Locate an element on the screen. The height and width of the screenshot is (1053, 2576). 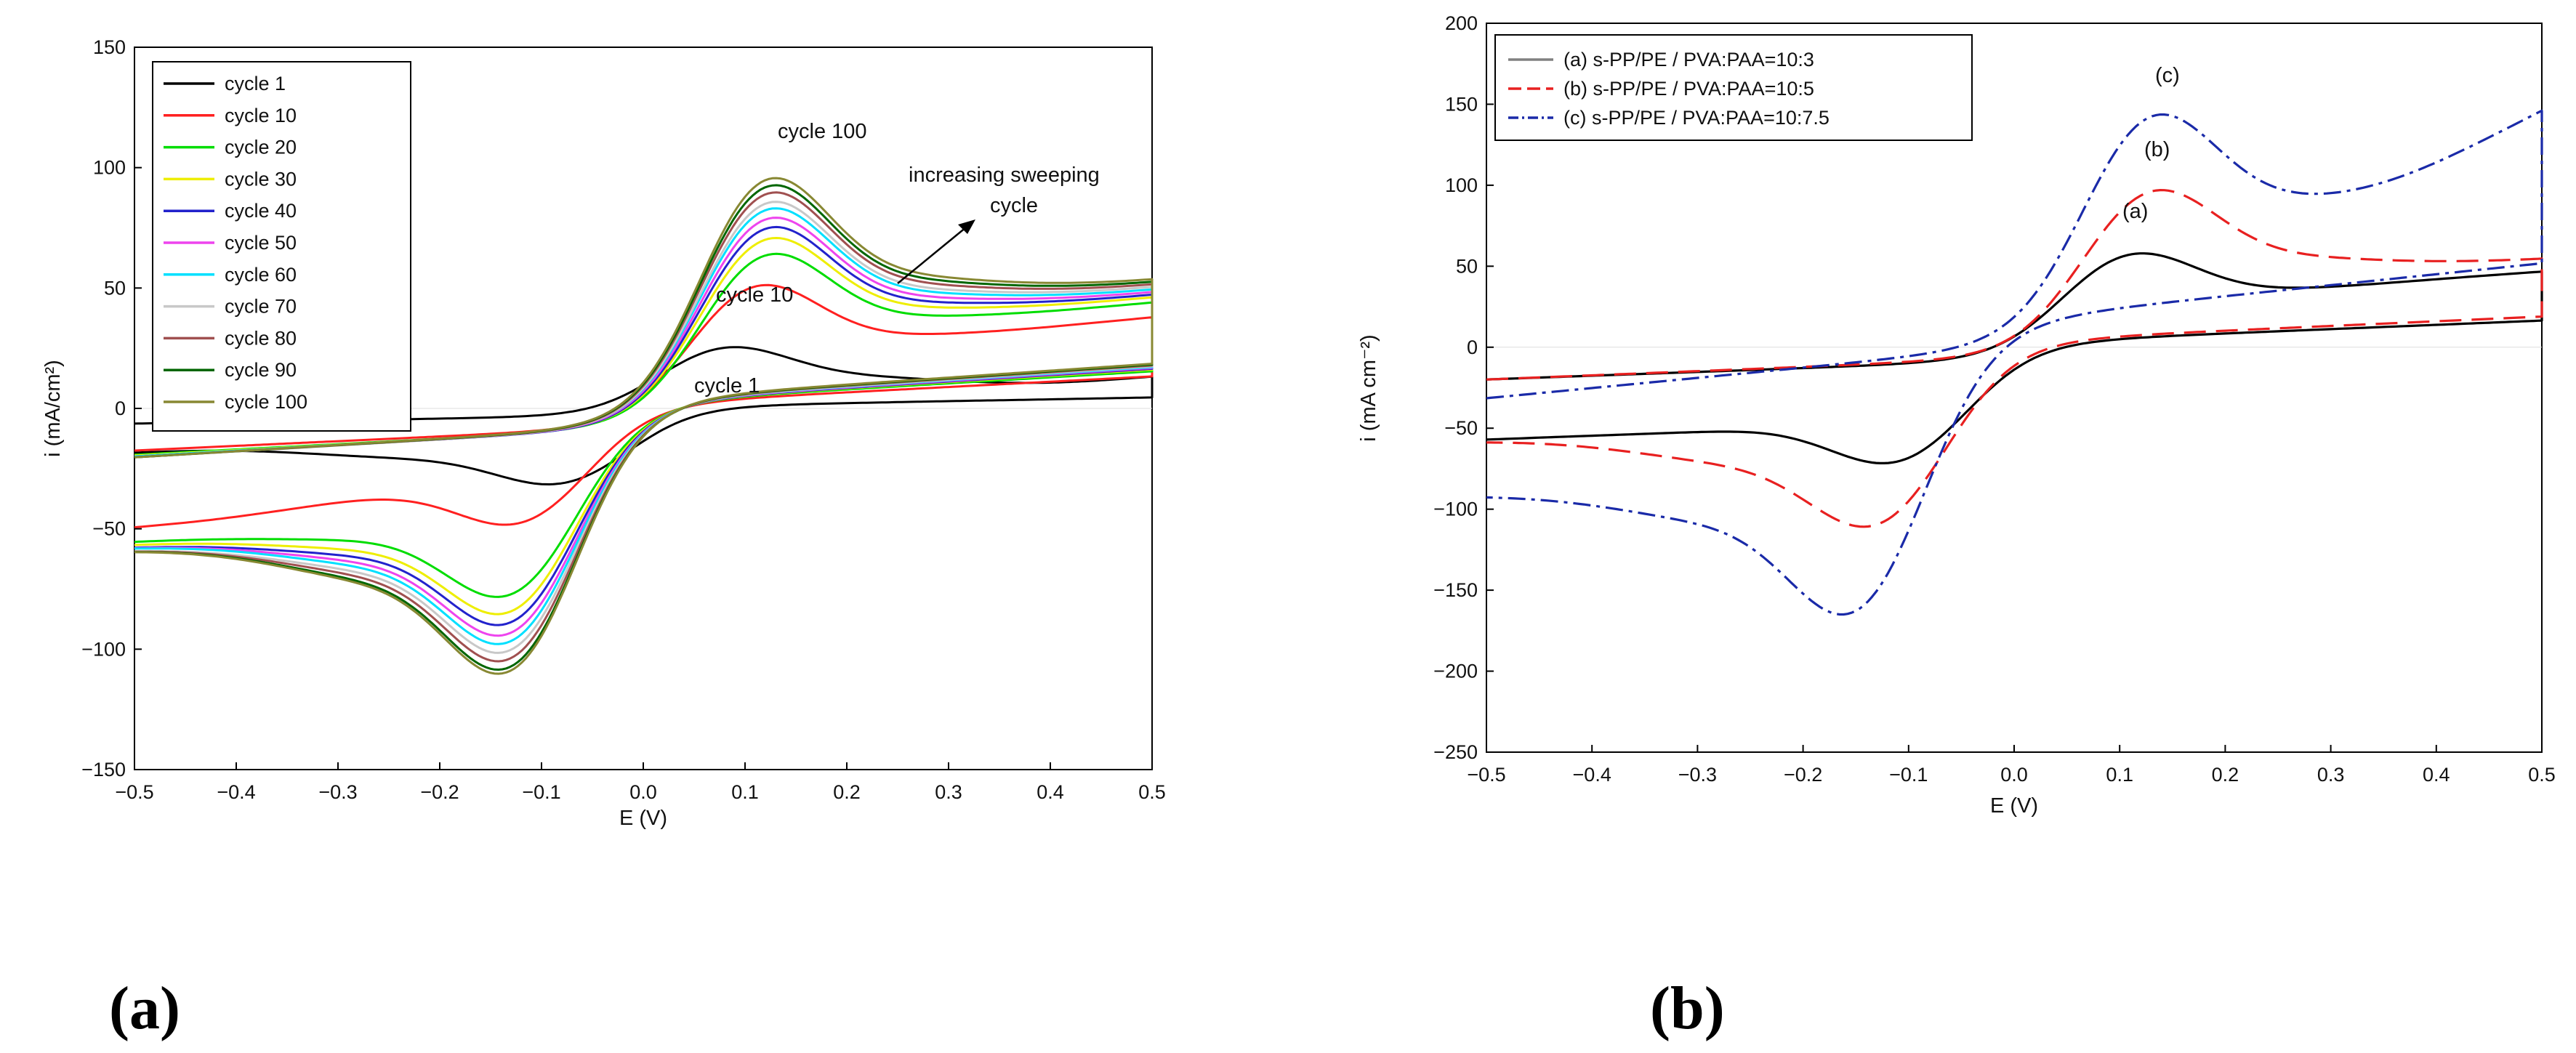
legend-label-9: cycle 90 is located at coordinates (261, 370).